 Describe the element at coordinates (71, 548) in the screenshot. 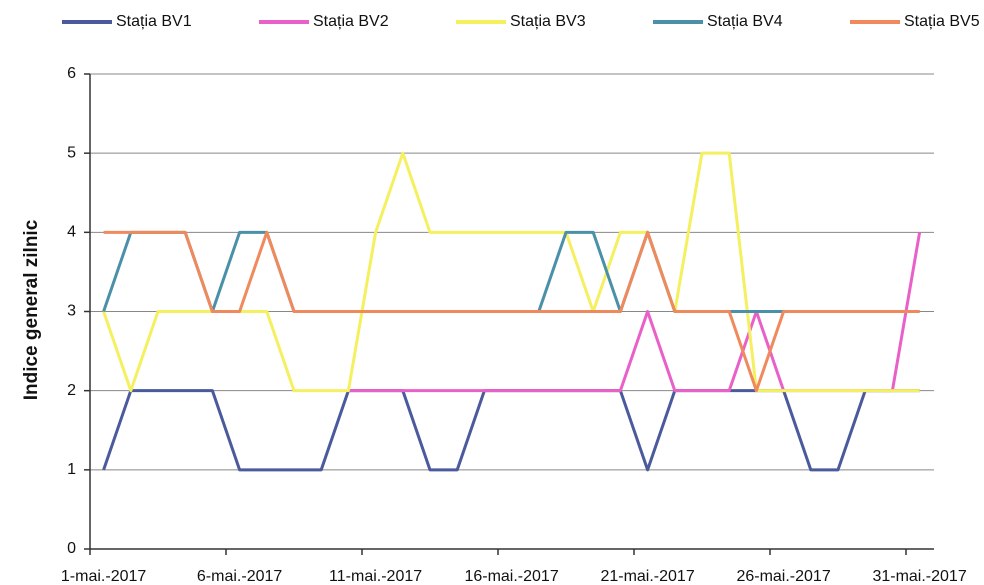

I see `y-tick-label: 0` at that location.